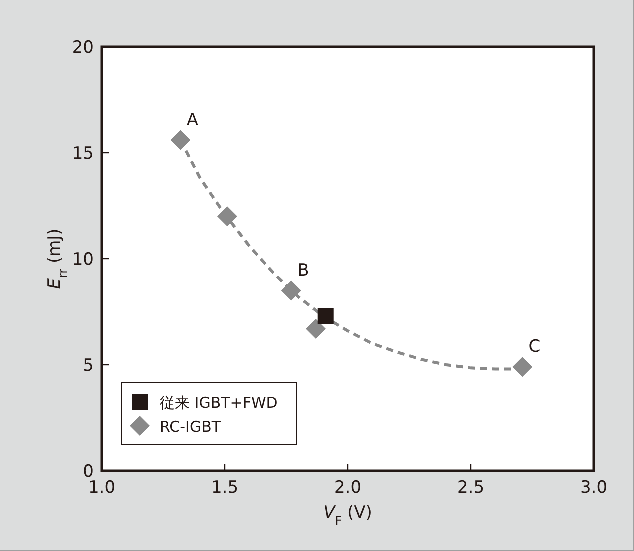  I want to click on x-tick-label: 1.5, so click(225, 488).